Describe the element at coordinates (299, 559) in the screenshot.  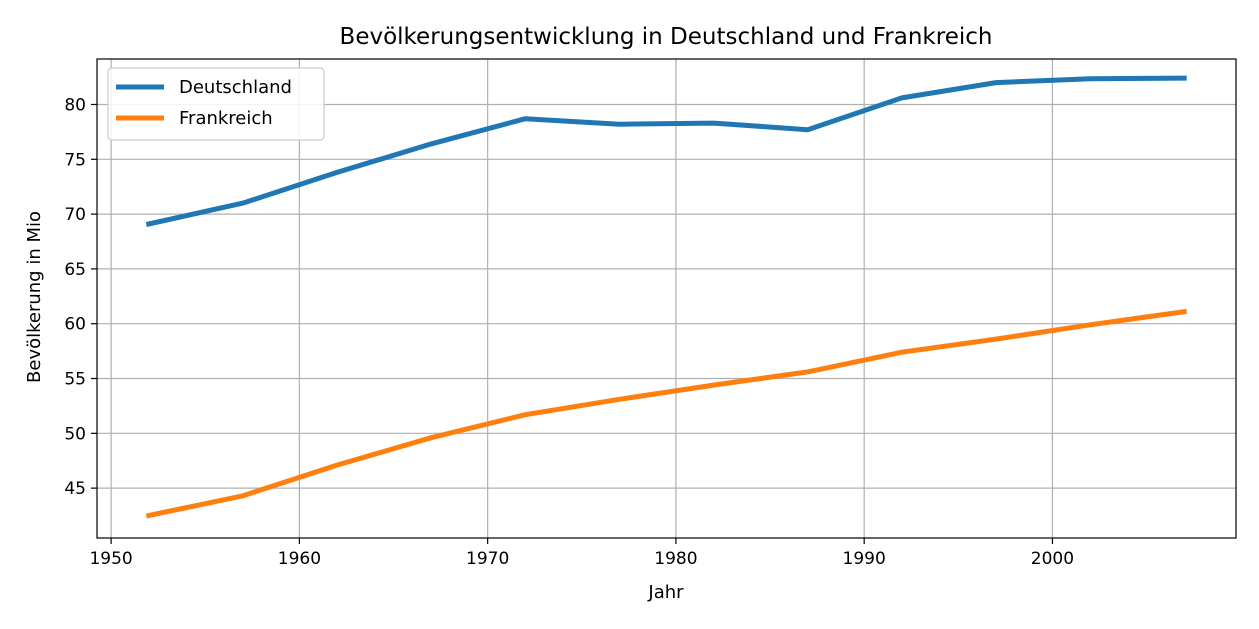
I see `x-tick-label: 1960` at that location.